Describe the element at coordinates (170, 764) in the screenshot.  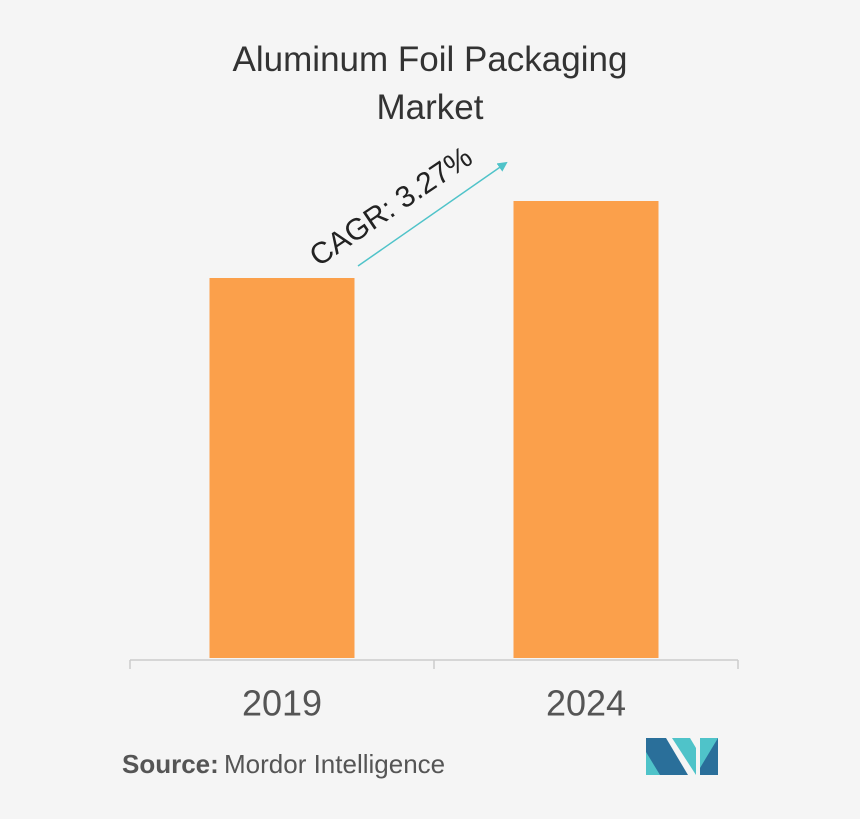
I see `source-label: Source:` at that location.